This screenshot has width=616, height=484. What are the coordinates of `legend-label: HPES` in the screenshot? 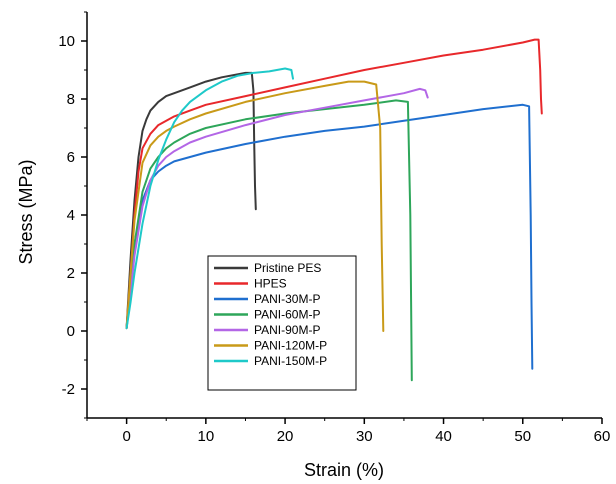 It's located at (270, 284).